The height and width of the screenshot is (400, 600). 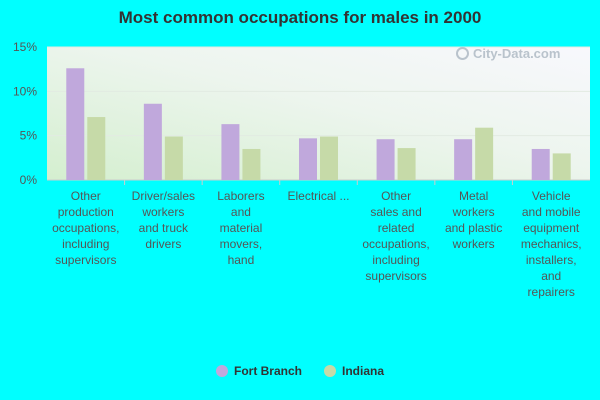 What do you see at coordinates (29, 180) in the screenshot?
I see `y-tick-label: 0%` at bounding box center [29, 180].